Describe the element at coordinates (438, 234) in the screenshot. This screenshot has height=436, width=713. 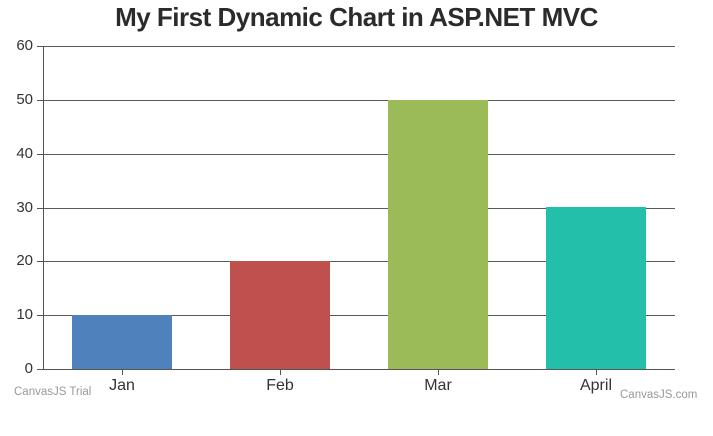
I see `bar-mar` at that location.